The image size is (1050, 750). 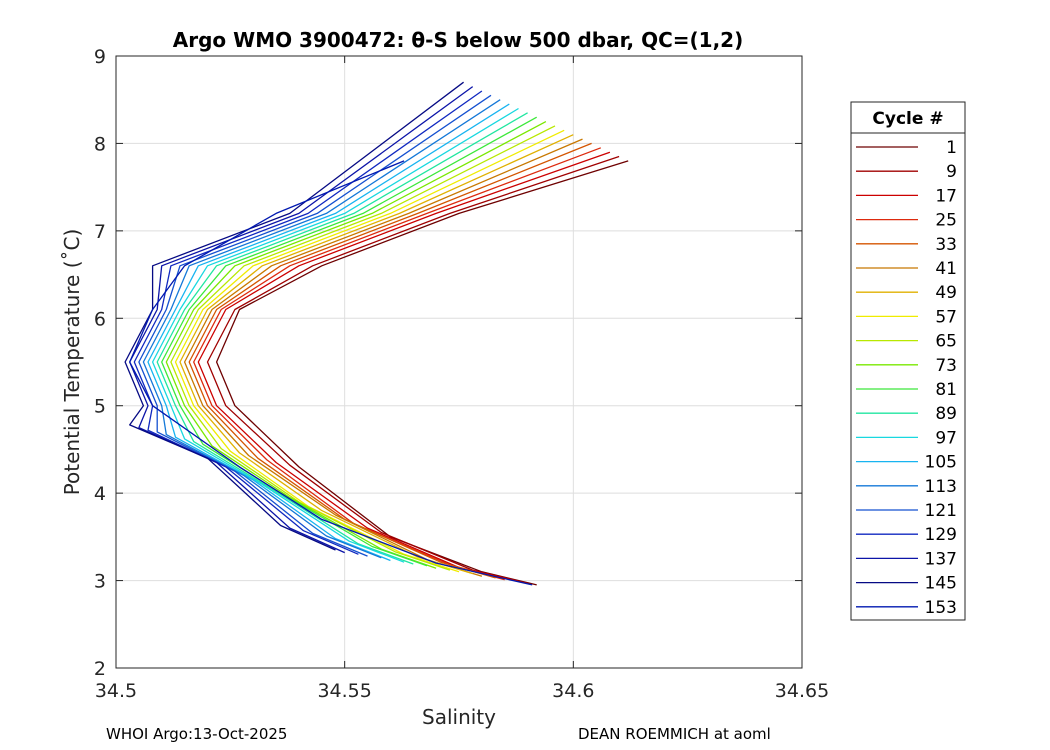 What do you see at coordinates (72, 362) in the screenshot?
I see `y-axis-label: Potential Temperature (˚C)` at bounding box center [72, 362].